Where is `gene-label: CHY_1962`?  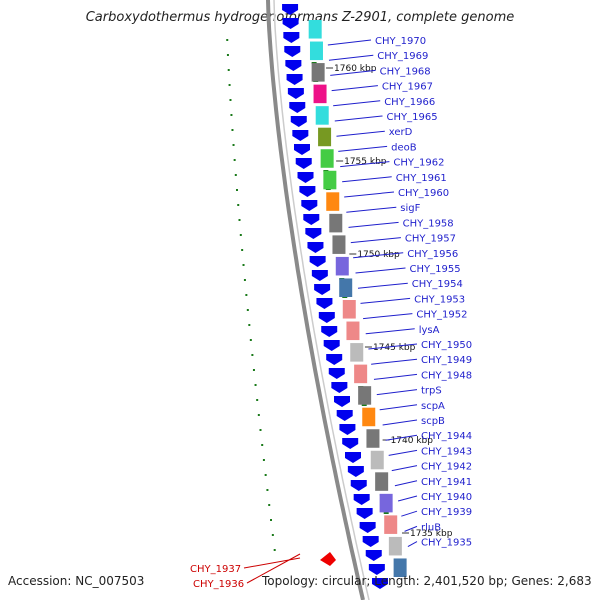
gene-label: CHY_1962 is located at coordinates (418, 163).